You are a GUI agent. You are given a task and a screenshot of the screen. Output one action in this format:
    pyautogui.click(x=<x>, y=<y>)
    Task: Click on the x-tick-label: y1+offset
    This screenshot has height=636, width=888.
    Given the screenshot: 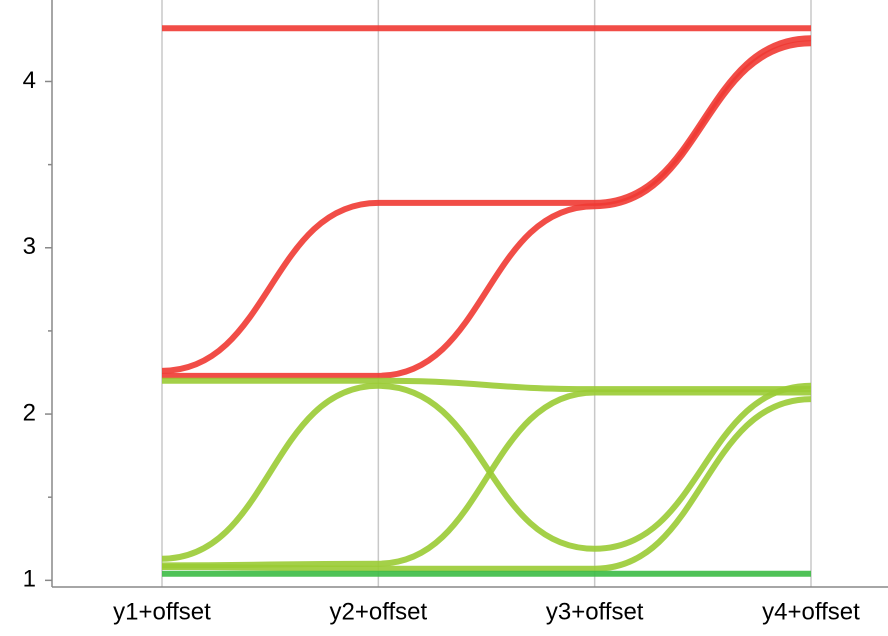 What is the action you would take?
    pyautogui.click(x=162, y=611)
    